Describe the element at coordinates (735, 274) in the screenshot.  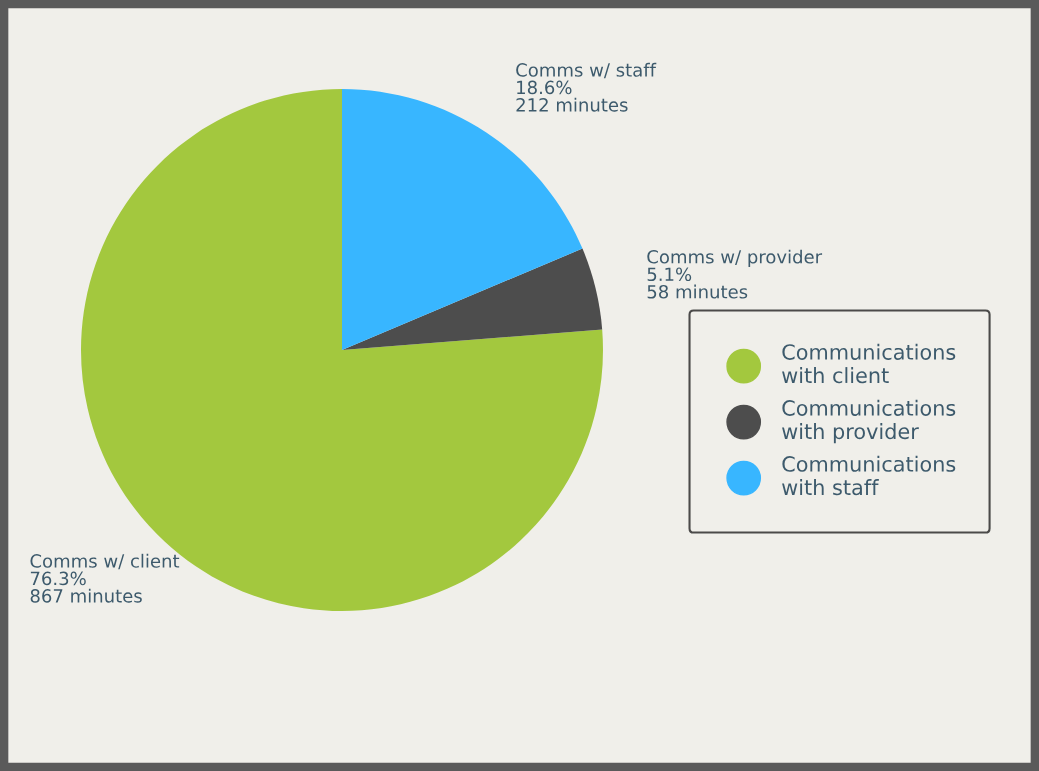
I see `data-label: Comms w/ provider 5.1% 58 minutes` at that location.